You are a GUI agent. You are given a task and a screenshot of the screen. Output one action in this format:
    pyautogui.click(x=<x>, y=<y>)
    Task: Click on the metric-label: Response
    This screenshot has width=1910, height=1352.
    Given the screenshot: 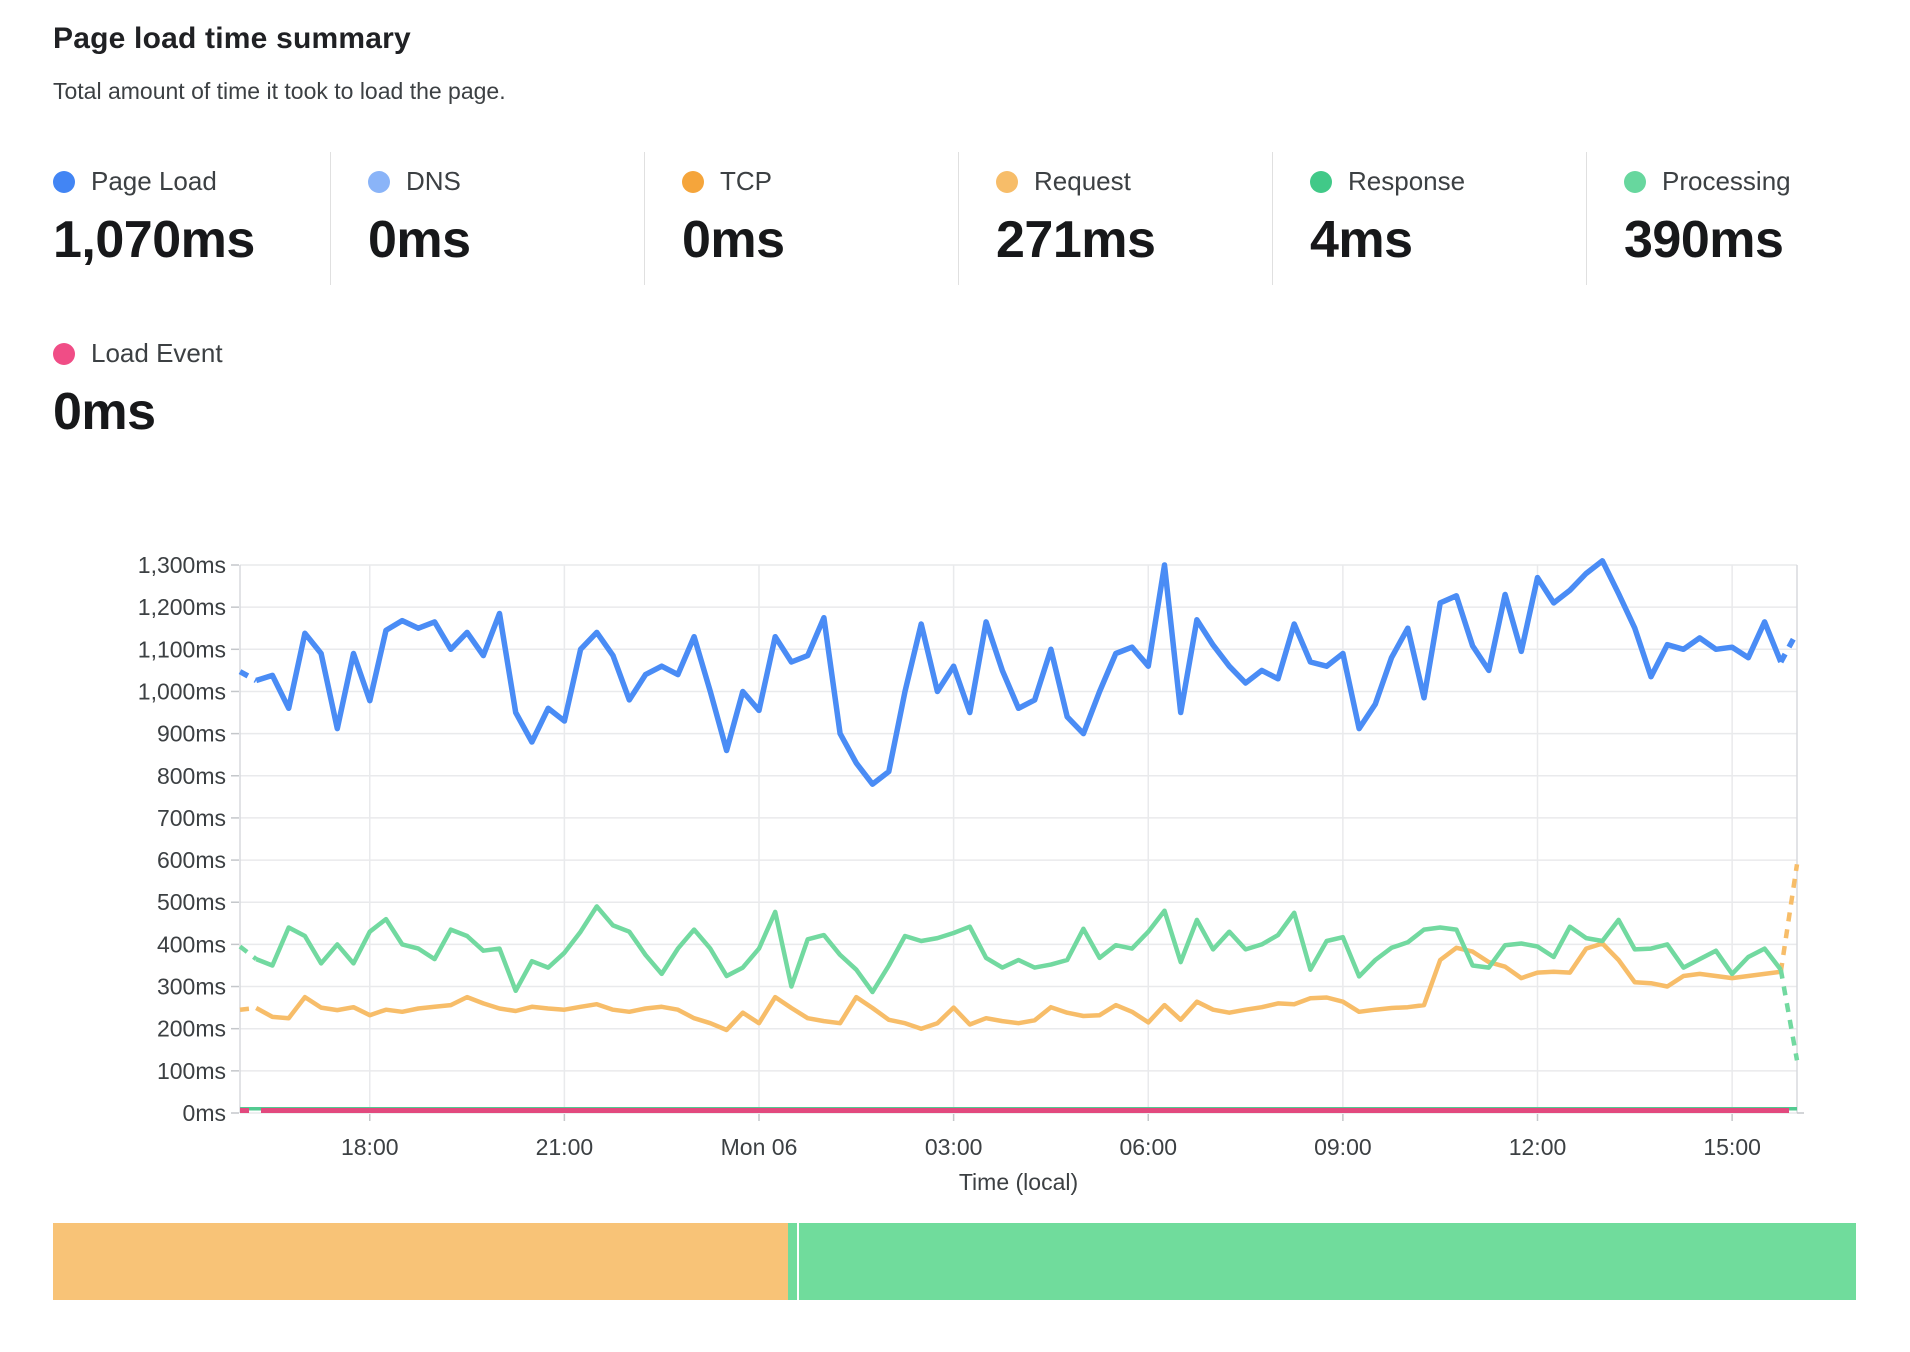 What is the action you would take?
    pyautogui.click(x=1448, y=181)
    